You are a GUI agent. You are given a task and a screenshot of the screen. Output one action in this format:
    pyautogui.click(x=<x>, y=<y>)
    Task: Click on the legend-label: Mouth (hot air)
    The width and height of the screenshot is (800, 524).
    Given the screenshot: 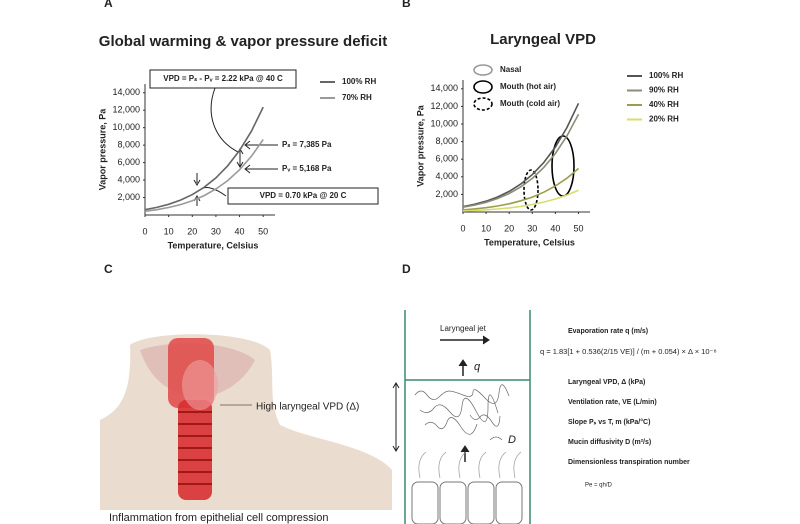 What is the action you would take?
    pyautogui.click(x=528, y=86)
    